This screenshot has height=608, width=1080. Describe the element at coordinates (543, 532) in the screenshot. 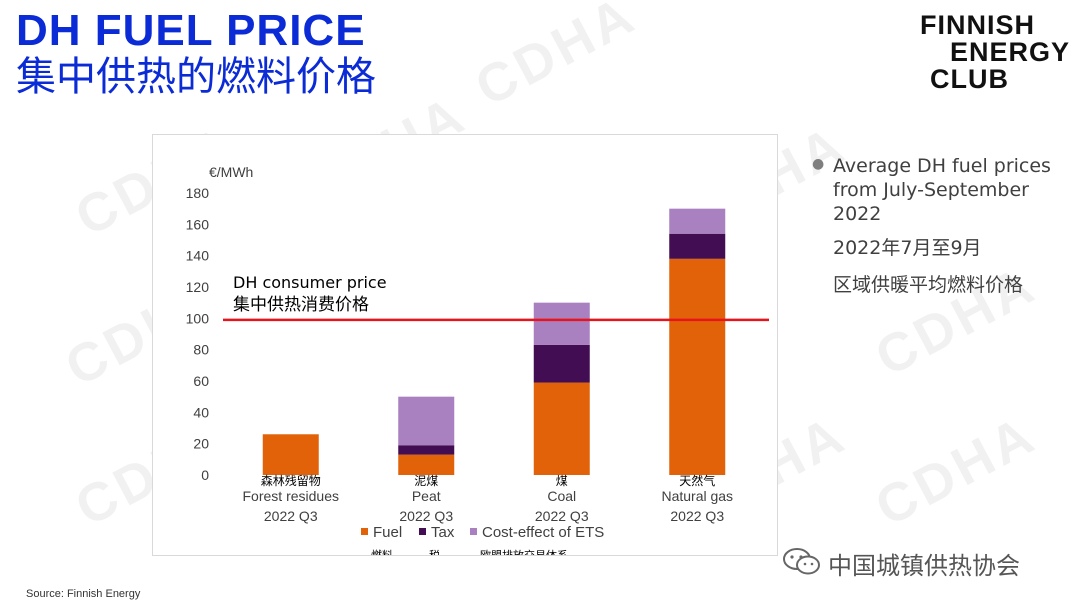

I see `legend-label-ets: Cost-effect of ETS` at that location.